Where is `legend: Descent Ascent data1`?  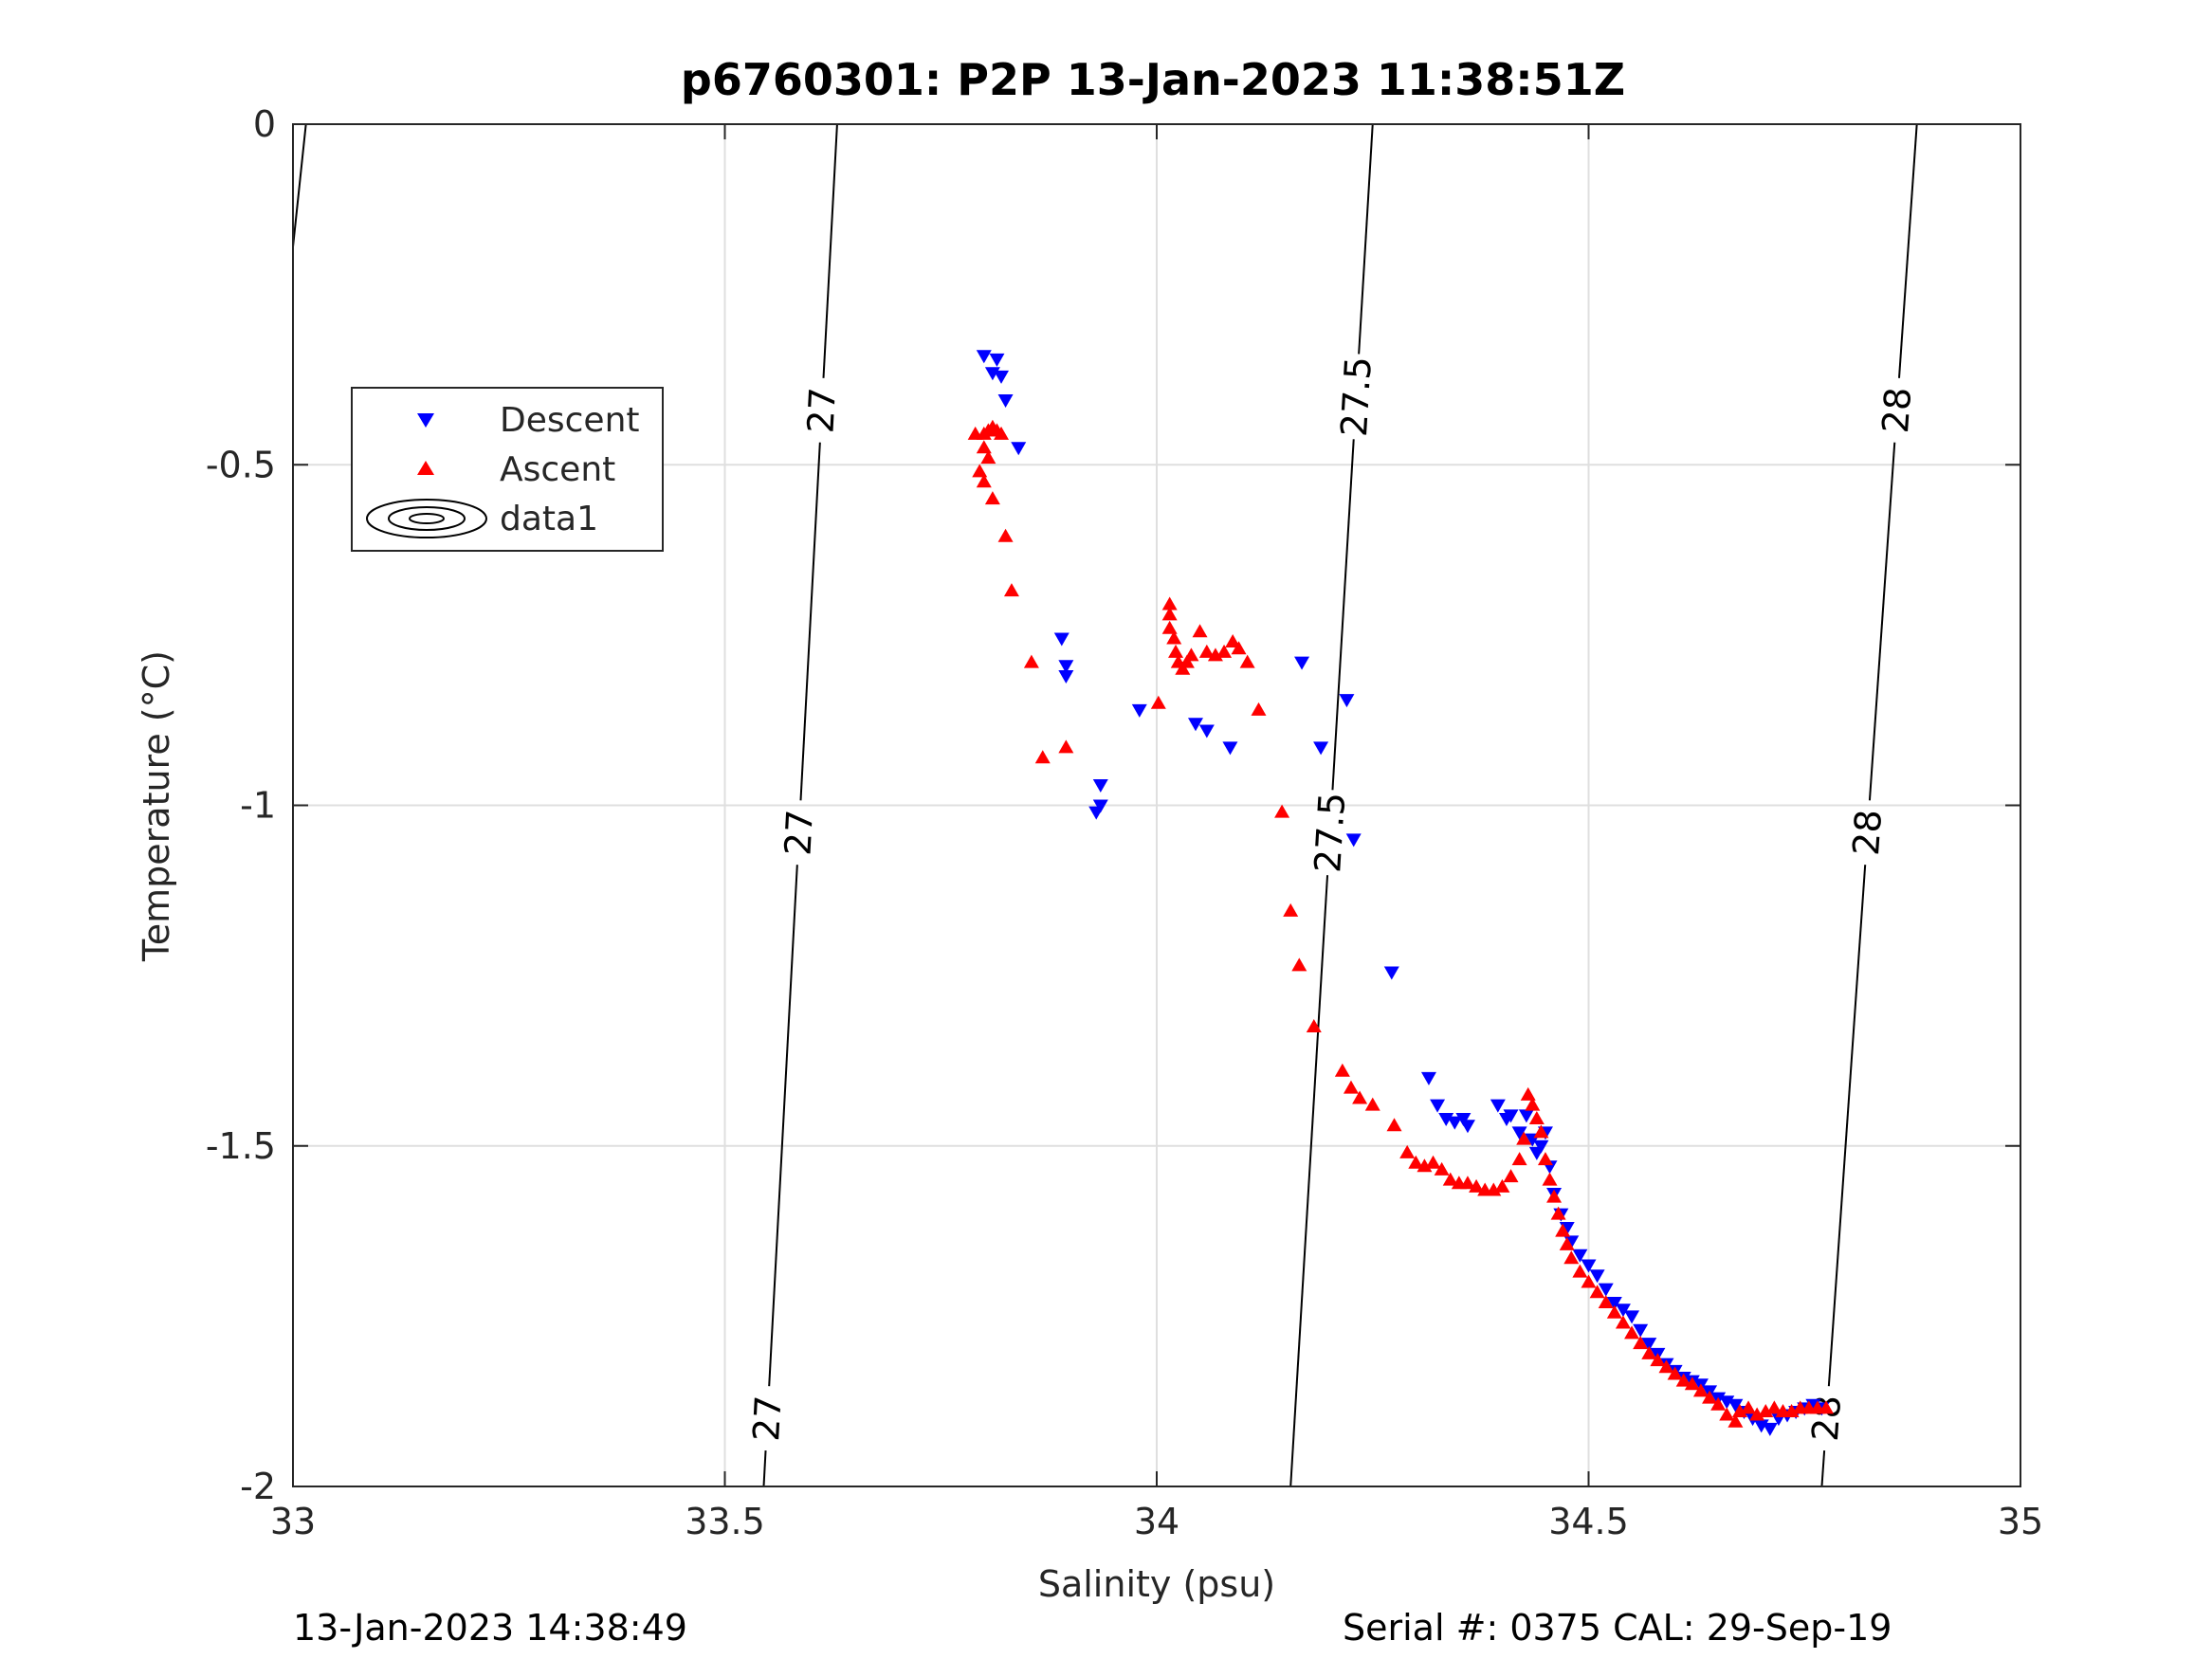 legend: Descent Ascent data1 is located at coordinates (507, 469).